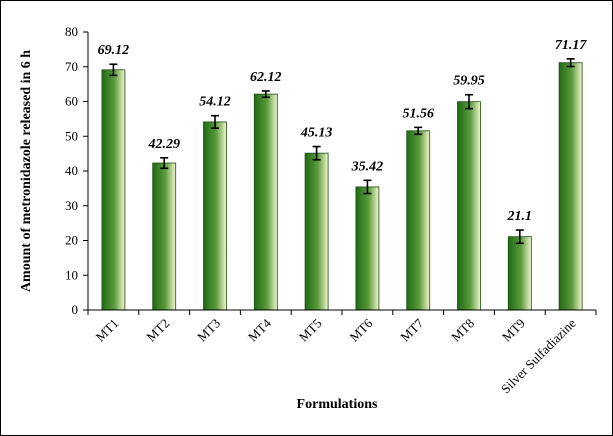  Describe the element at coordinates (316, 133) in the screenshot. I see `data-label: 45.13` at that location.